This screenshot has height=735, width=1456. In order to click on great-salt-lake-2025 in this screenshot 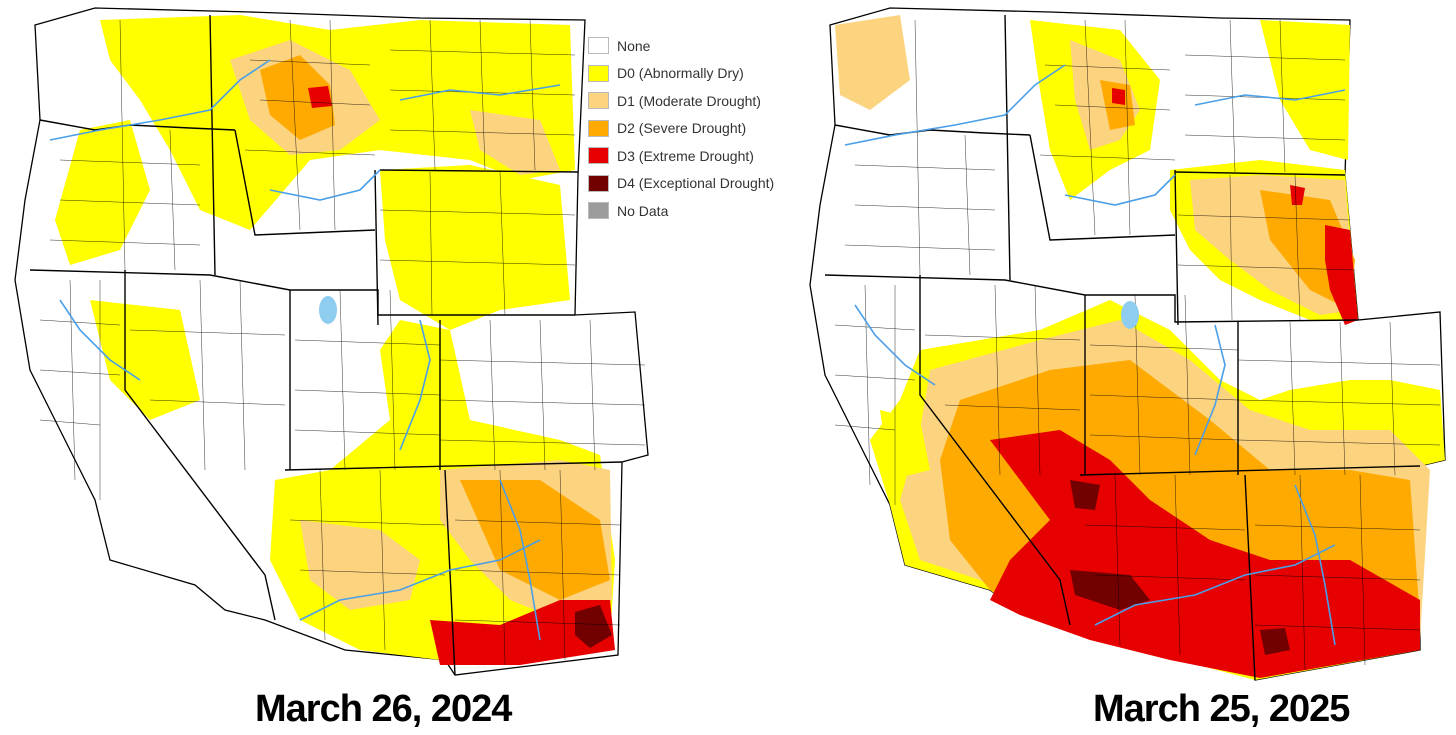, I will do `click(1130, 315)`.